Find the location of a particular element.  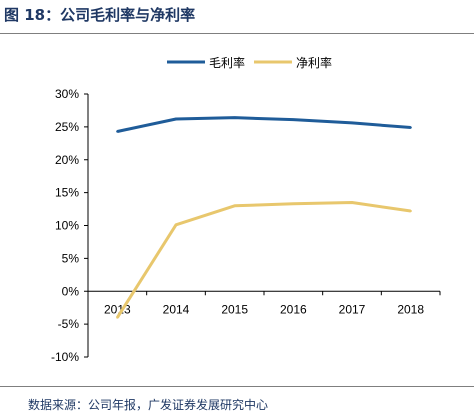

y-tick-label: 25% is located at coordinates (67, 127).